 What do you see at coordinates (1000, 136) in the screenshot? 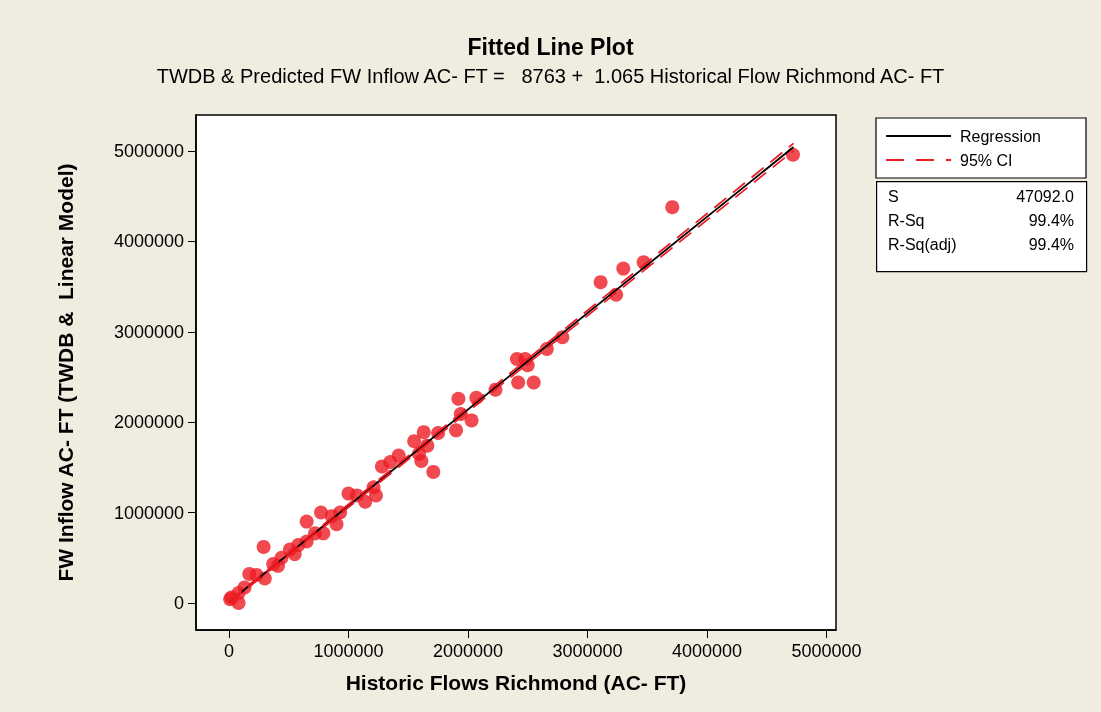
I see `legend-label: Regression` at bounding box center [1000, 136].